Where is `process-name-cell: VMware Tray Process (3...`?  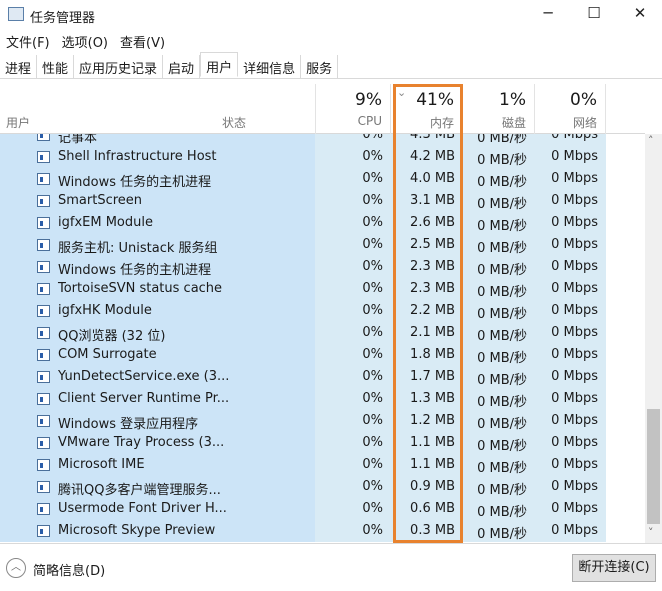
process-name-cell: VMware Tray Process (3... is located at coordinates (157, 443).